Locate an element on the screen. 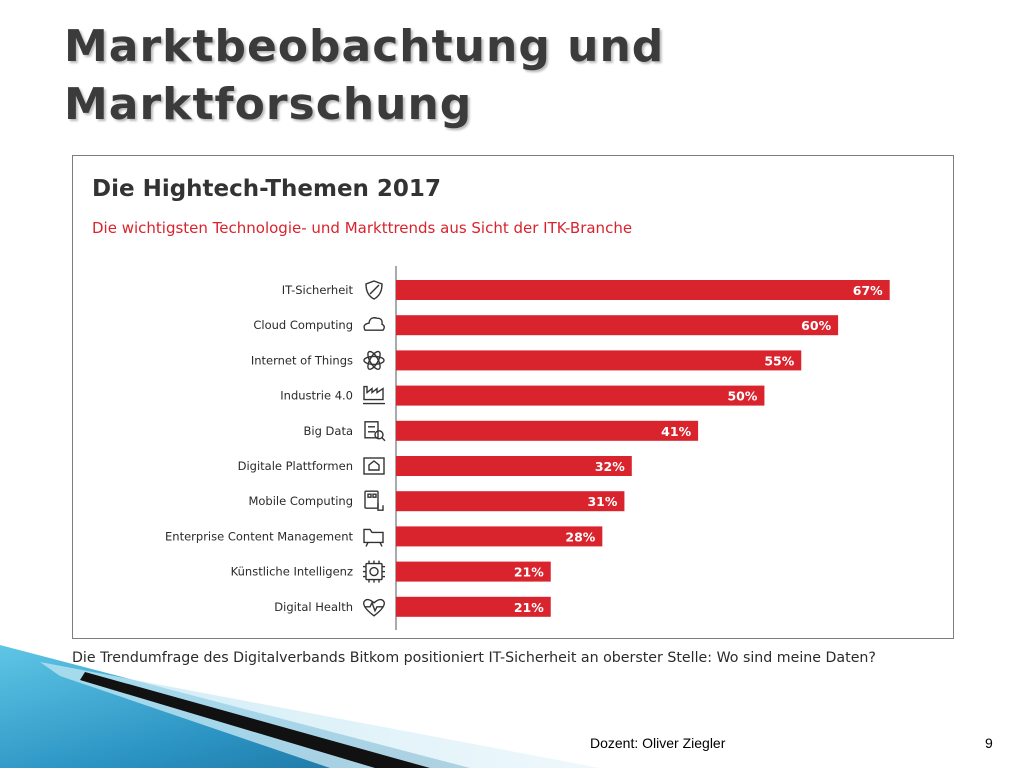 This screenshot has width=1024, height=768. data-label: 55% is located at coordinates (779, 360).